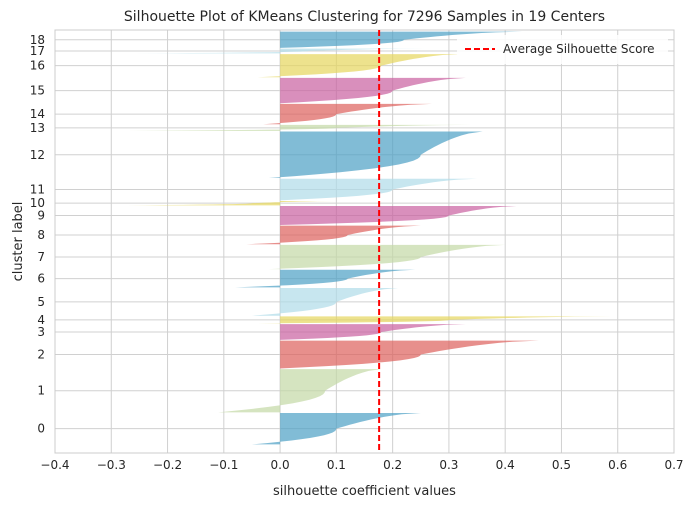  Describe the element at coordinates (41, 332) in the screenshot. I see `y-tick-label: 3` at that location.